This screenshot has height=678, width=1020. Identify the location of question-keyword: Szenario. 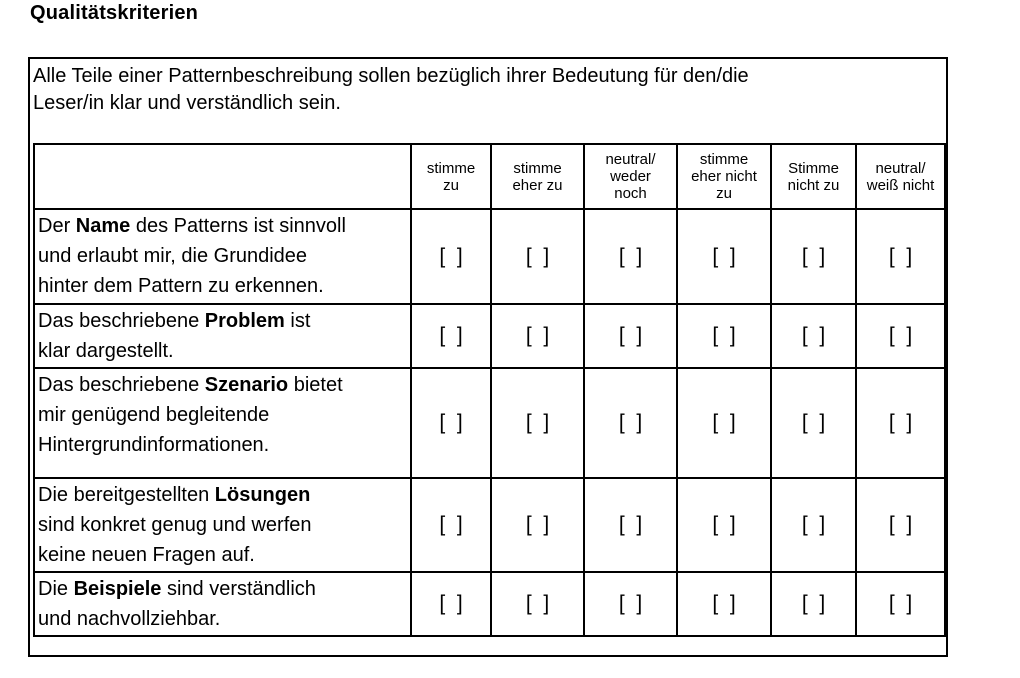
(246, 385).